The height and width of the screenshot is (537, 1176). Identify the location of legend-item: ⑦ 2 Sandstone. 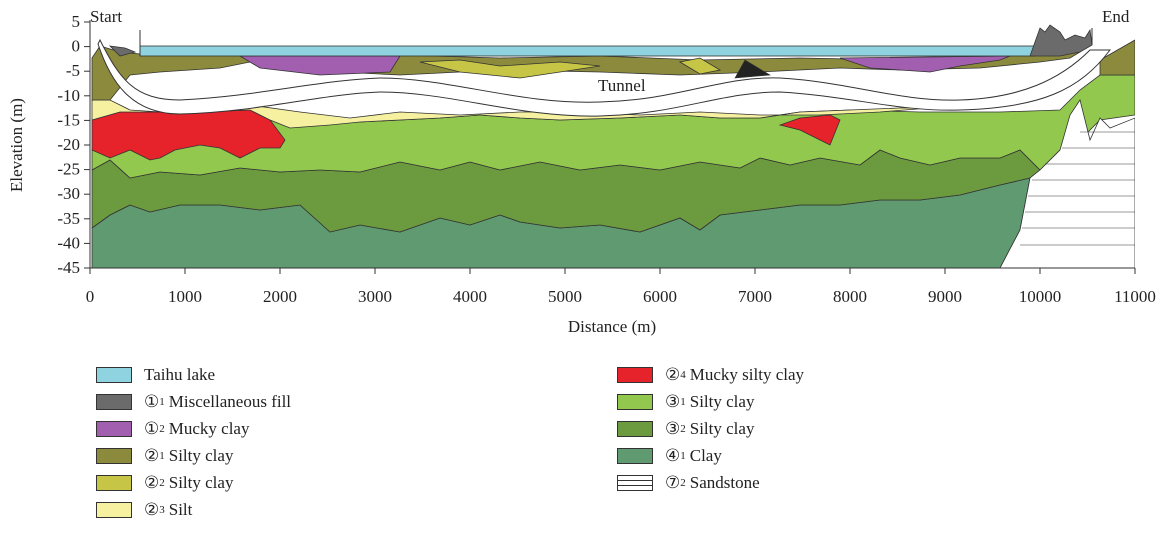
(688, 483).